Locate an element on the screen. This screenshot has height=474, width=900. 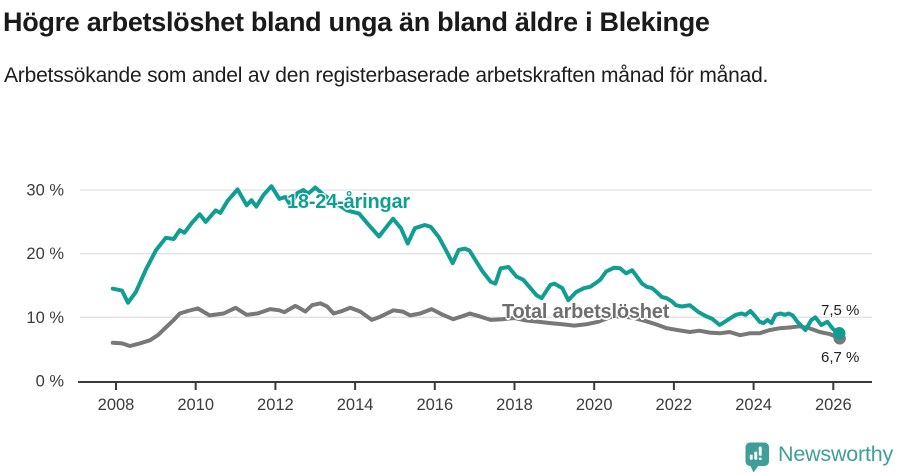
newsworthy-logo-text: Newsworthy is located at coordinates (836, 454).